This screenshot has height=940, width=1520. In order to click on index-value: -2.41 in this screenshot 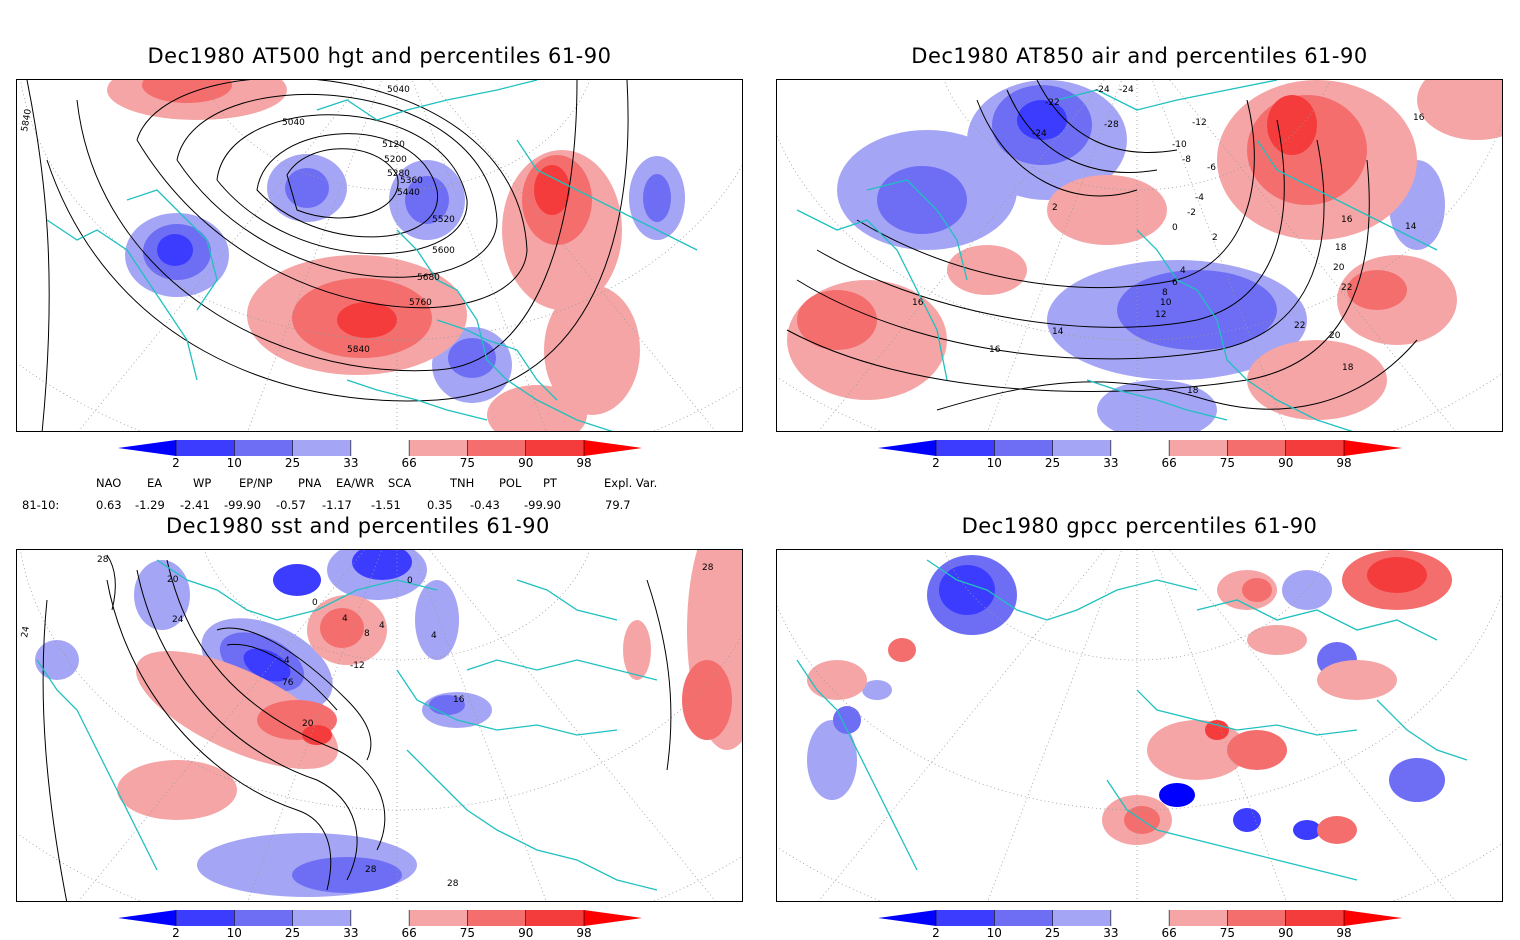, I will do `click(195, 505)`.